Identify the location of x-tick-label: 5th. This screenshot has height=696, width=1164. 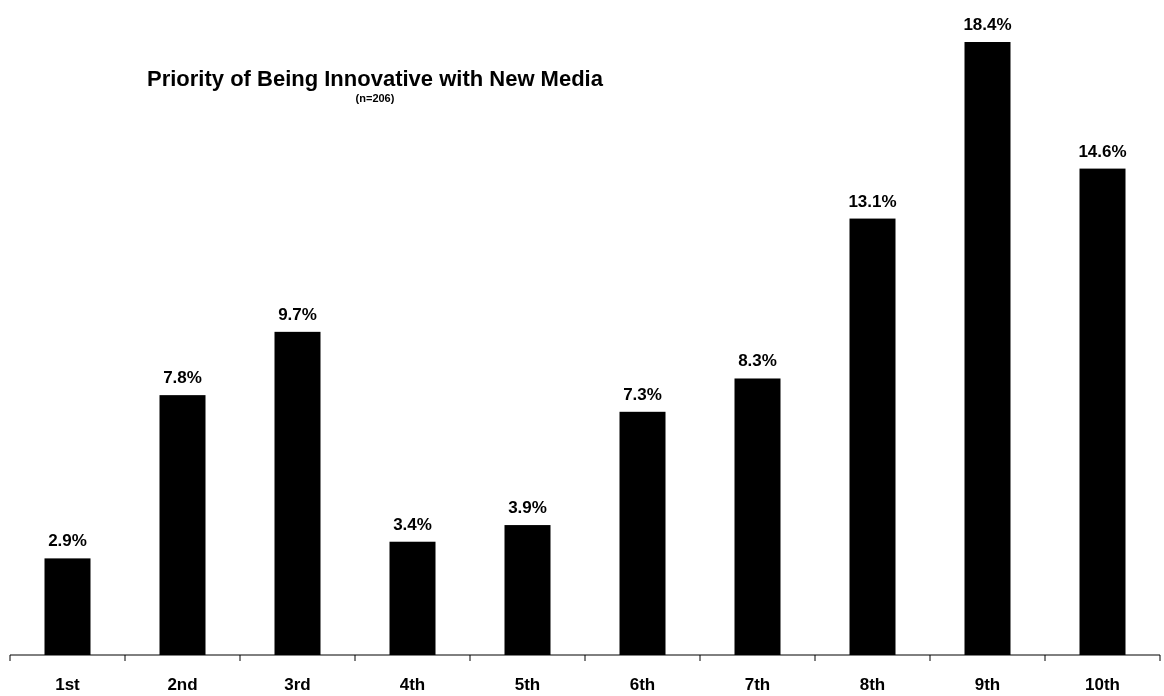
(527, 684).